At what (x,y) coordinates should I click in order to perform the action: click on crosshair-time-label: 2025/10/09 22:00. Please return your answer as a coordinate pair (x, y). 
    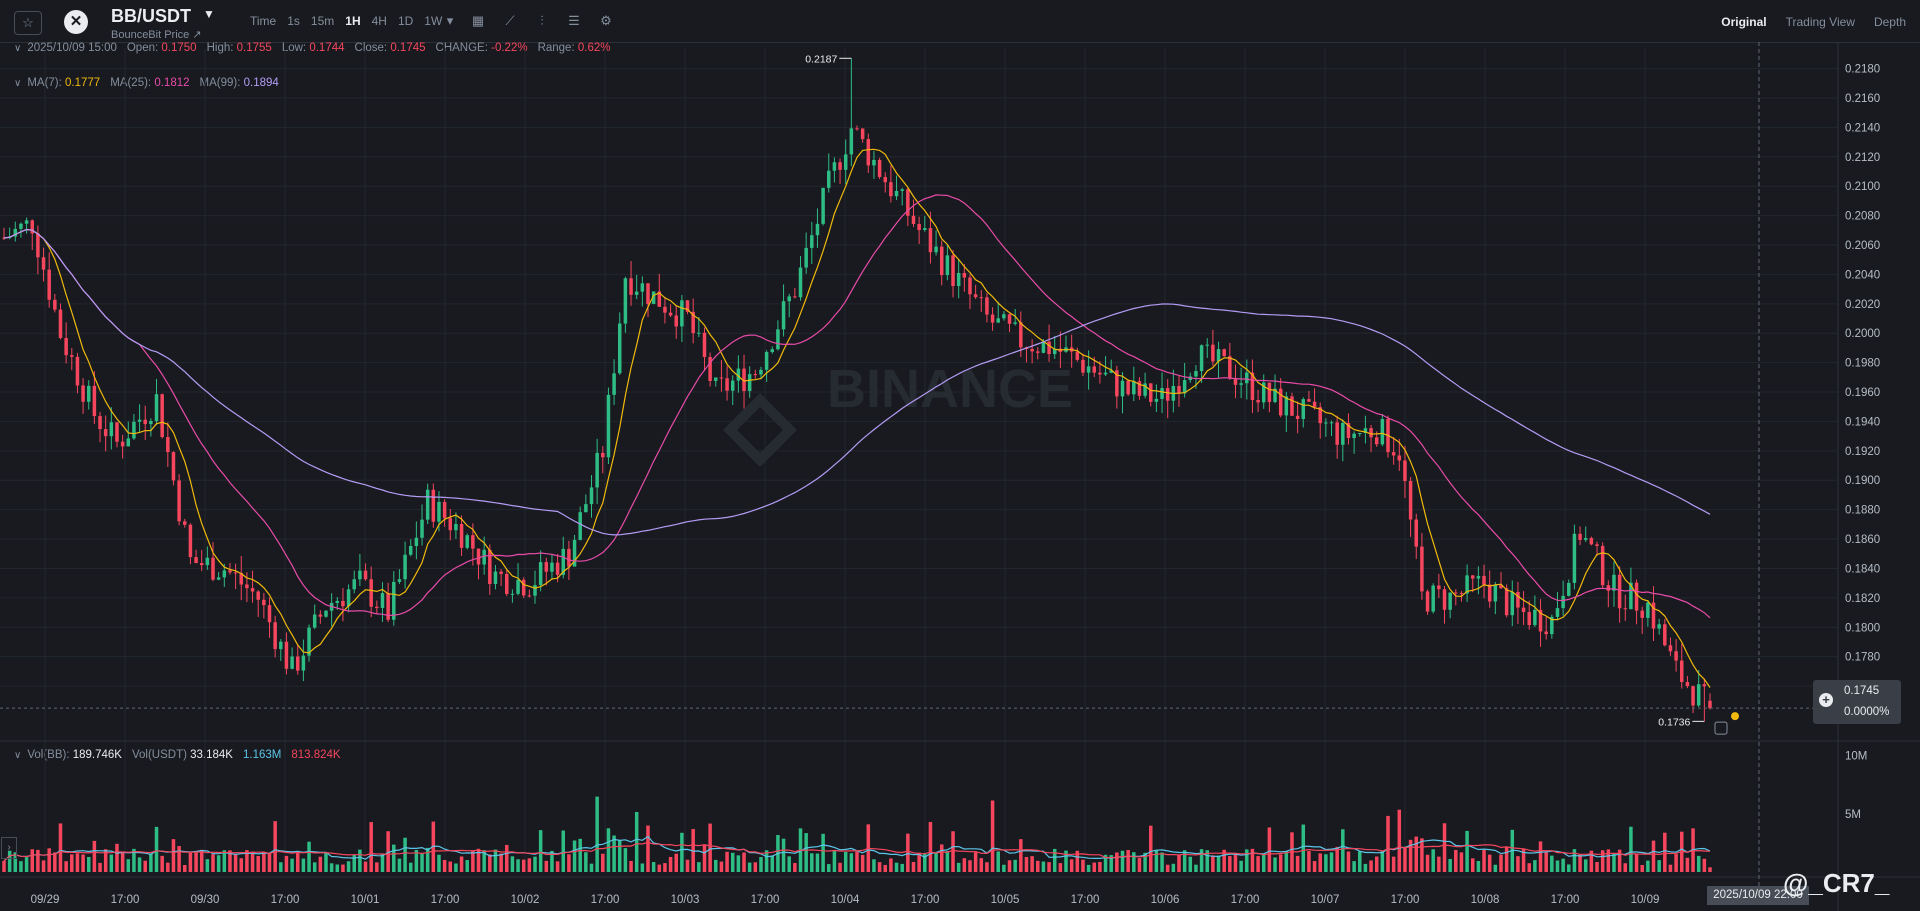
    Looking at the image, I should click on (1758, 895).